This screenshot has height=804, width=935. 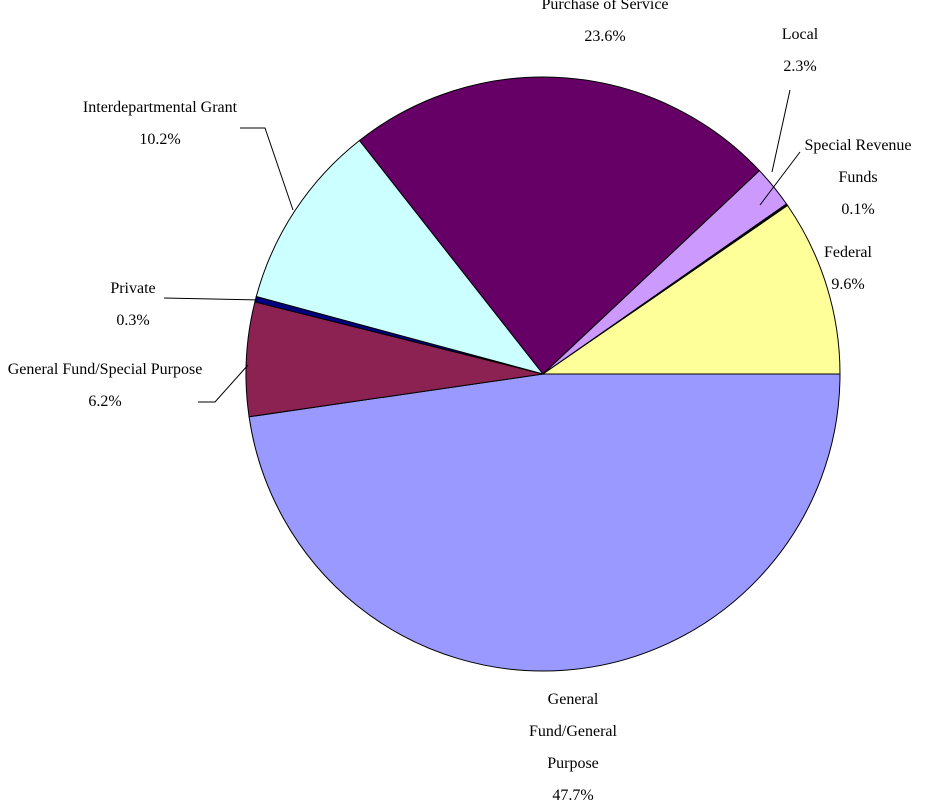 I want to click on category-name: Interdepartmental Grant, so click(x=160, y=107).